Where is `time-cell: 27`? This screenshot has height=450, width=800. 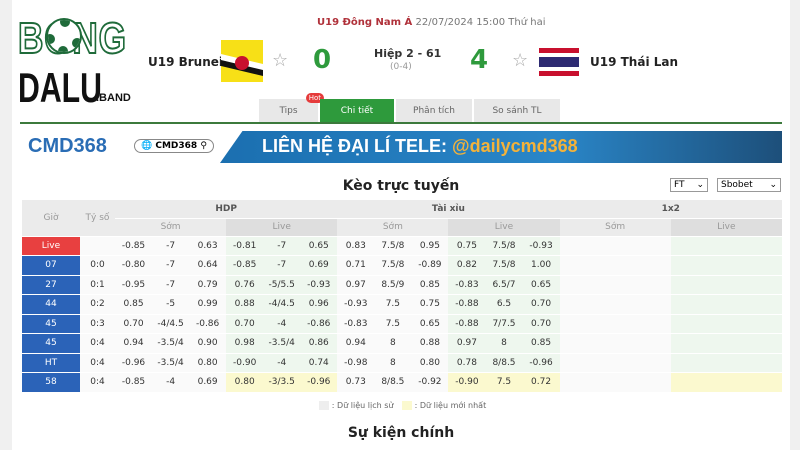 time-cell: 27 is located at coordinates (51, 285).